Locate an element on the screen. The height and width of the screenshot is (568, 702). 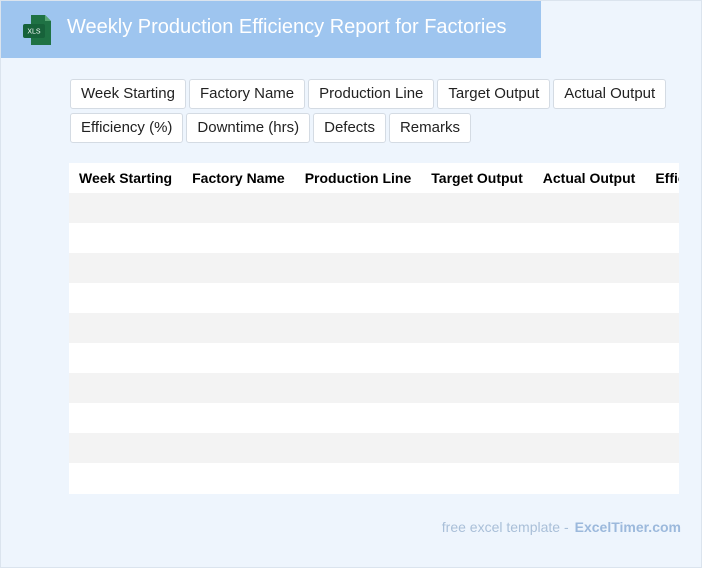
field-tag: Target Output is located at coordinates (494, 94).